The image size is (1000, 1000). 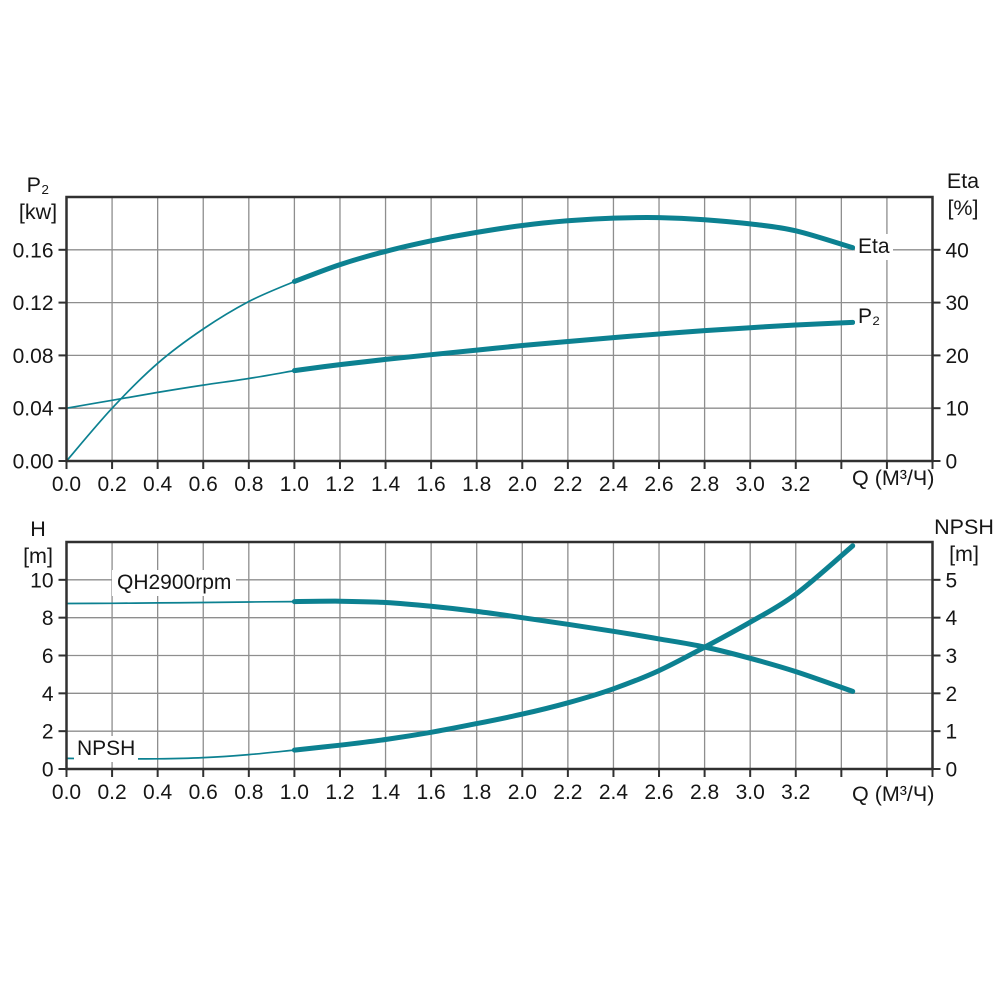 I want to click on flow-axis-label-bottom: Q (М³/Ч), so click(x=893, y=794).